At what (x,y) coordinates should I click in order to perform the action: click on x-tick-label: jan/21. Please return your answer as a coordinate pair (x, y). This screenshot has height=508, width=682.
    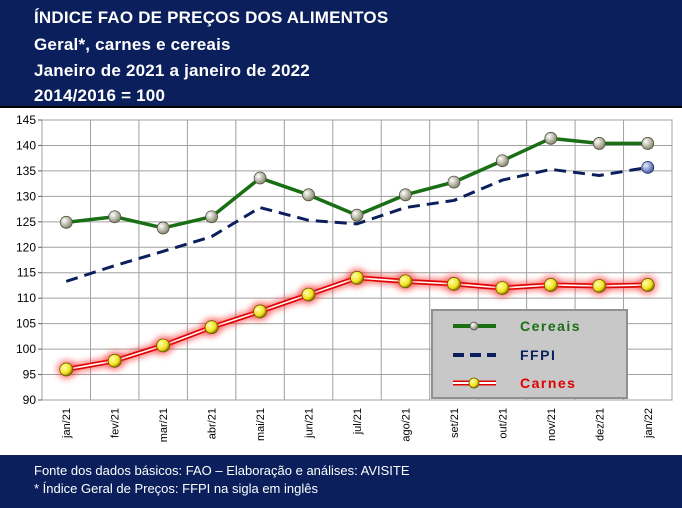
    Looking at the image, I should click on (67, 423).